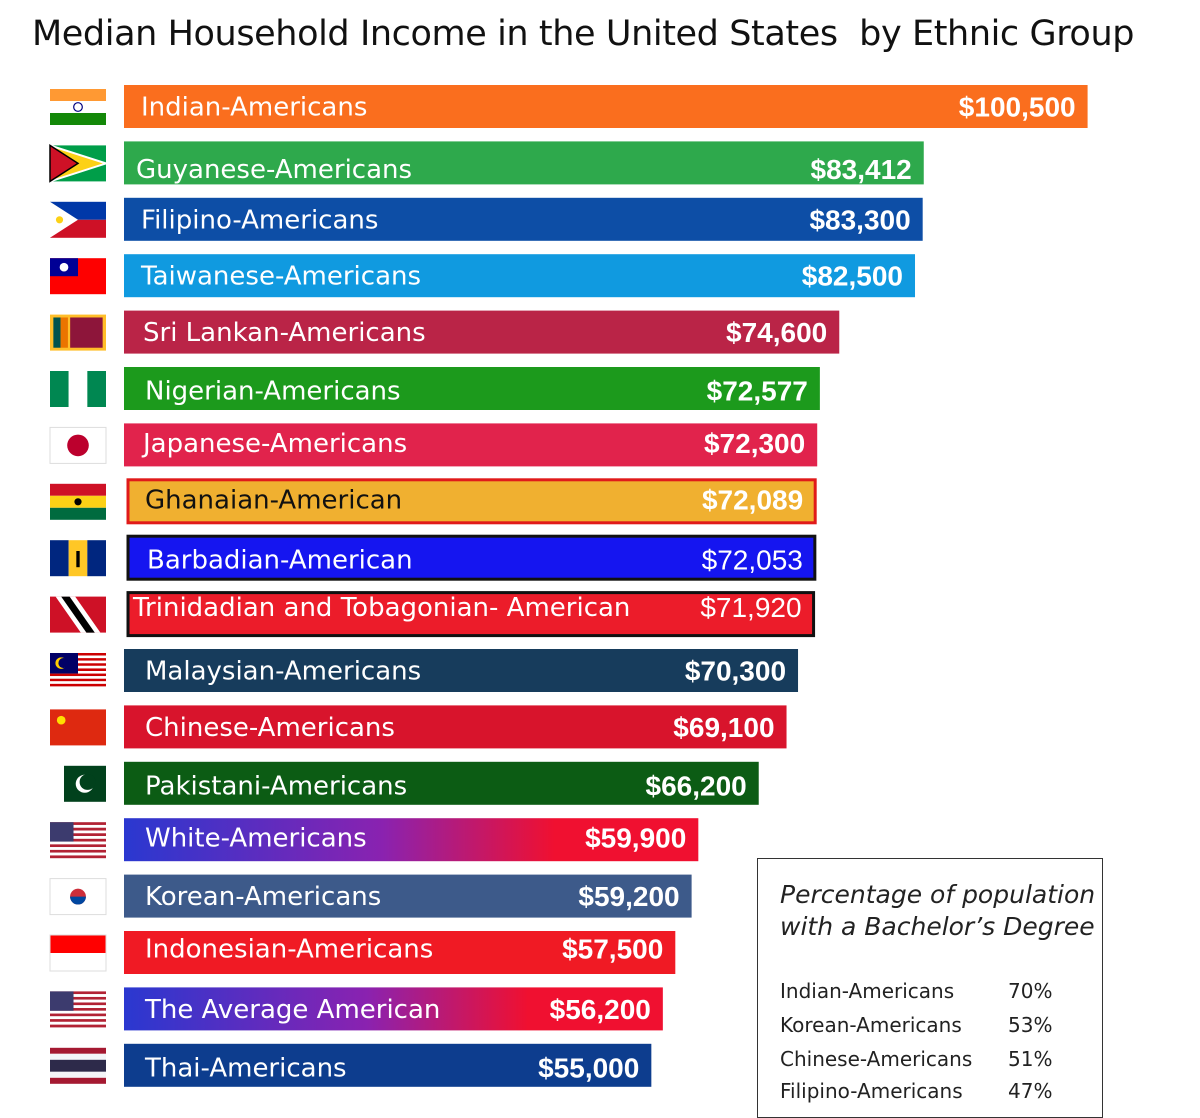  I want to click on bar-label: Indonesian-Americans, so click(289, 950).